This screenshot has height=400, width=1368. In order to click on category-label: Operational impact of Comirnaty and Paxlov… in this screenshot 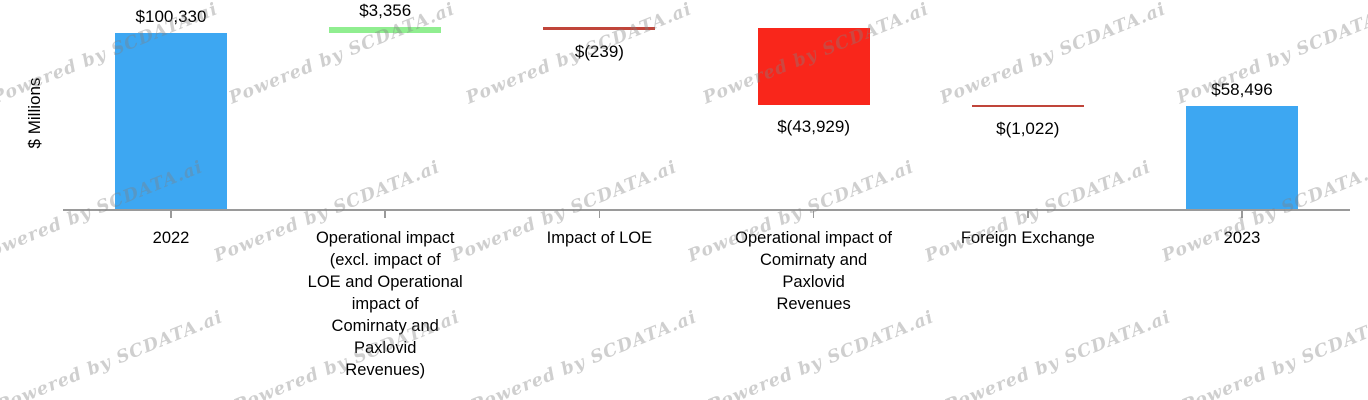, I will do `click(814, 271)`.